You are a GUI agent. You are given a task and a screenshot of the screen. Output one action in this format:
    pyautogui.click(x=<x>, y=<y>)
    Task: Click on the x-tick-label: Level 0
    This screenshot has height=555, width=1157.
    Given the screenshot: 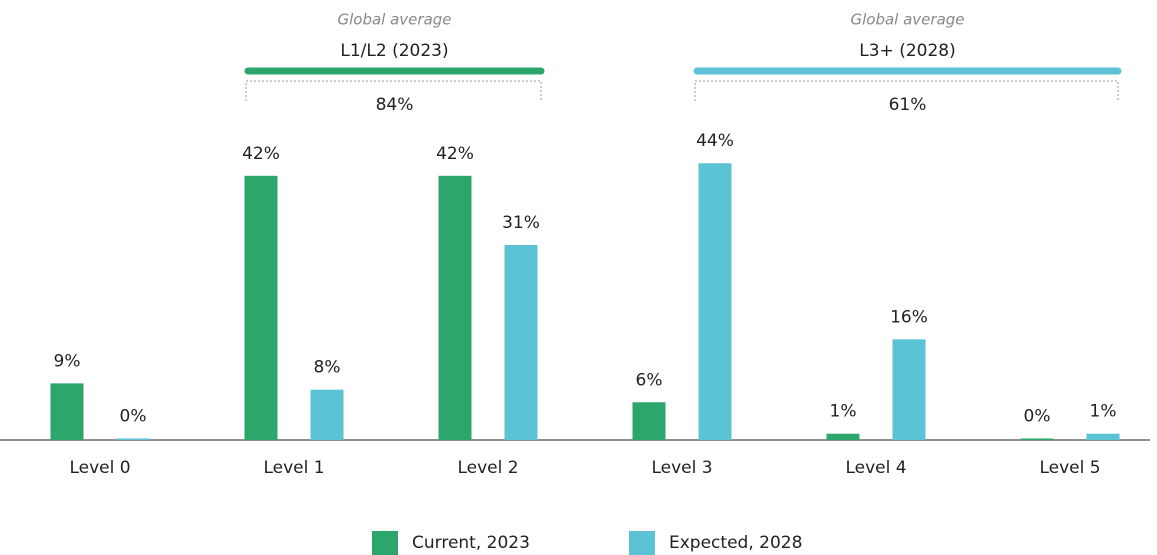 What is the action you would take?
    pyautogui.click(x=99, y=468)
    